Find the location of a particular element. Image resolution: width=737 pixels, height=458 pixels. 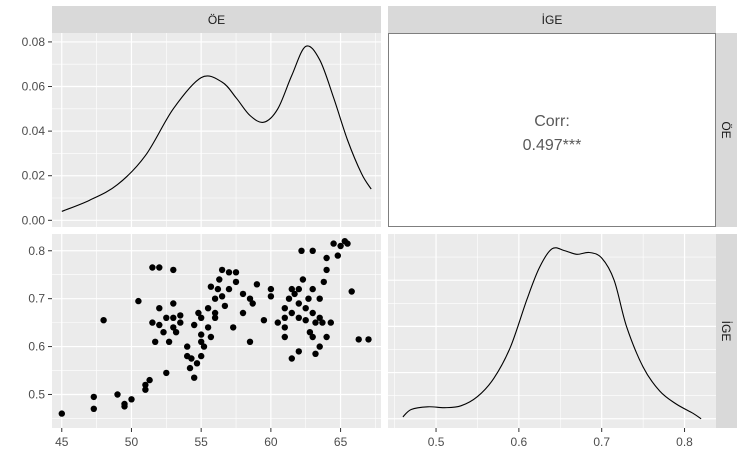

y-tick-label-ige: 0.6 is located at coordinates (36, 347).